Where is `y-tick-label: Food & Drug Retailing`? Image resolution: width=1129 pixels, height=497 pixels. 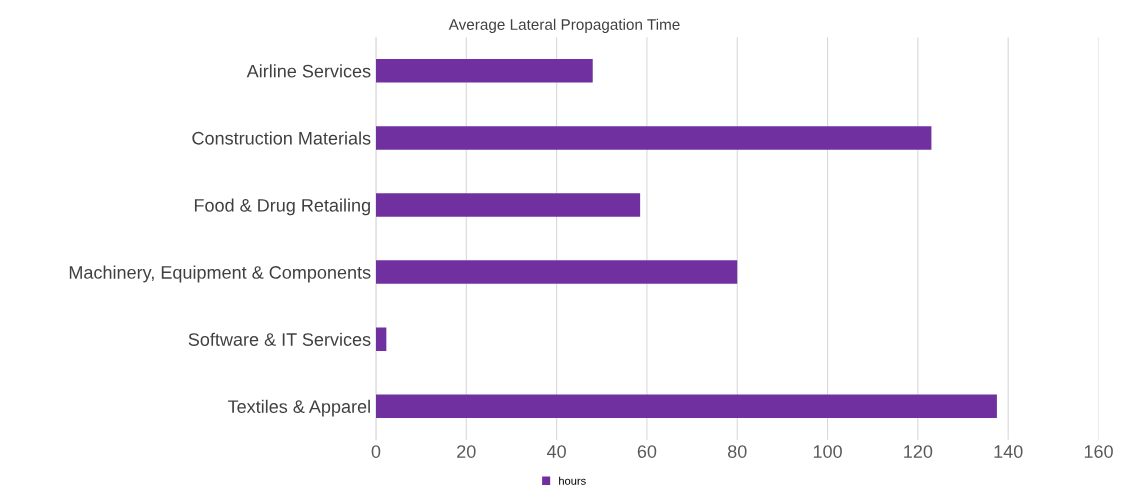 y-tick-label: Food & Drug Retailing is located at coordinates (282, 207).